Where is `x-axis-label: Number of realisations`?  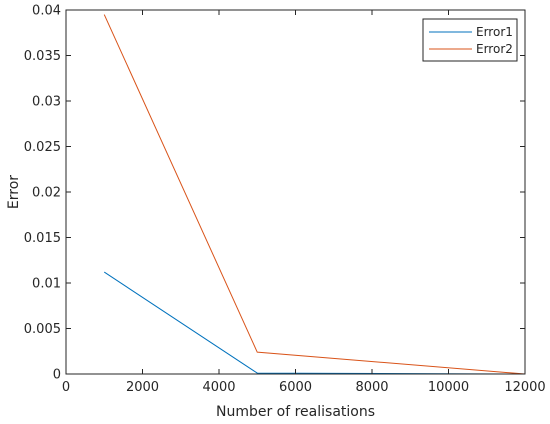 x-axis-label: Number of realisations is located at coordinates (295, 412).